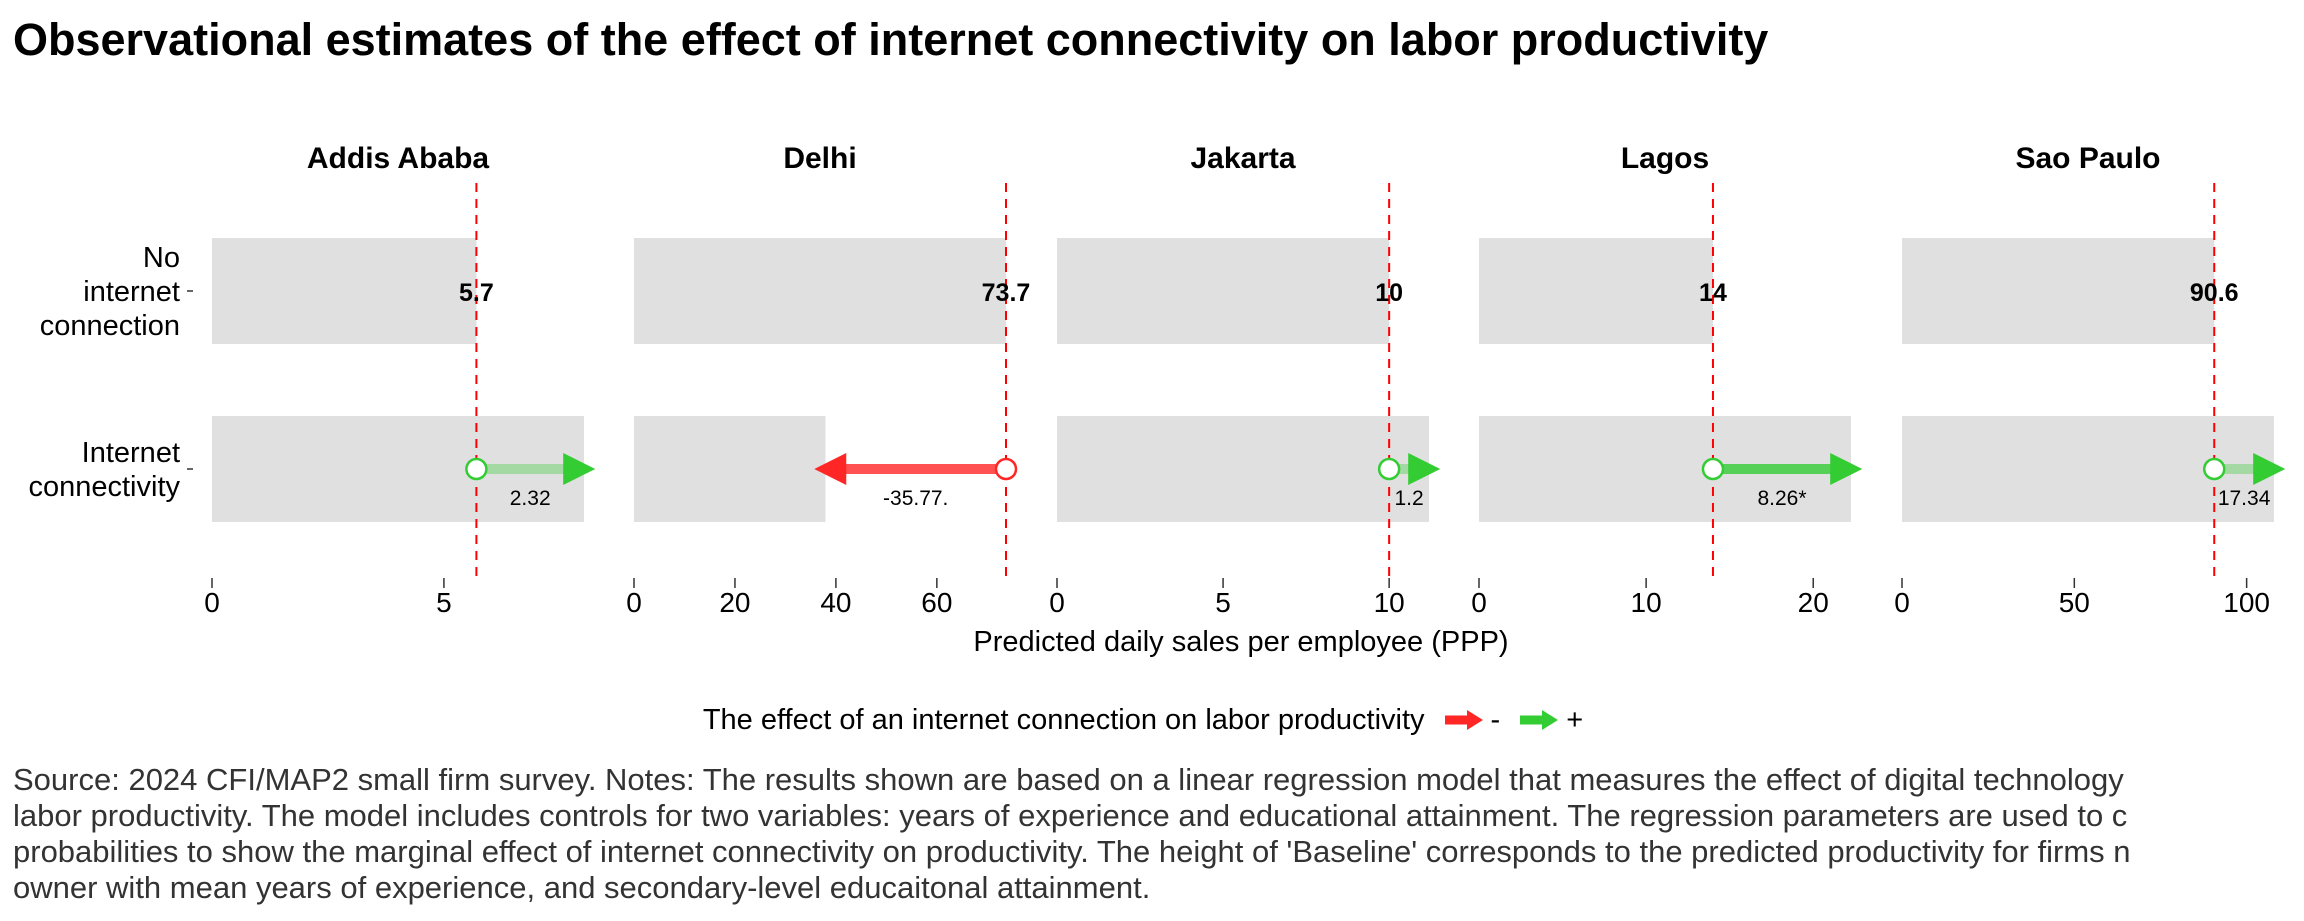  Describe the element at coordinates (1713, 293) in the screenshot. I see `baseline-value-label: 14` at that location.